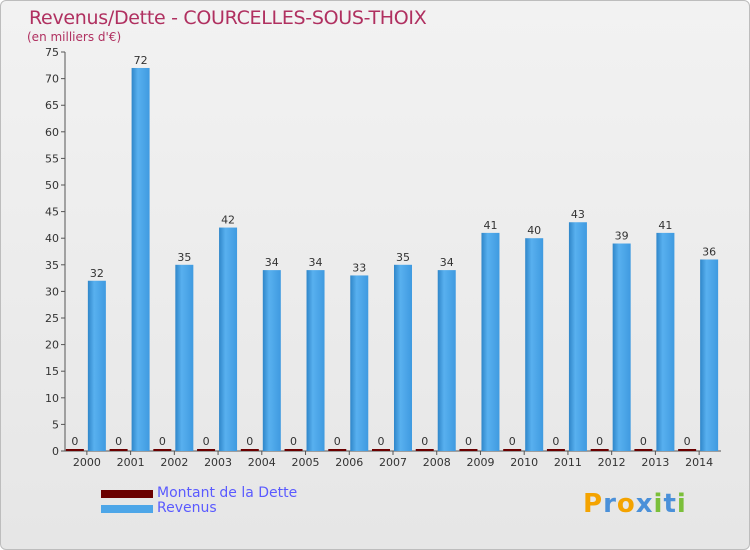  I want to click on x-tick-label: 2013, so click(655, 462).